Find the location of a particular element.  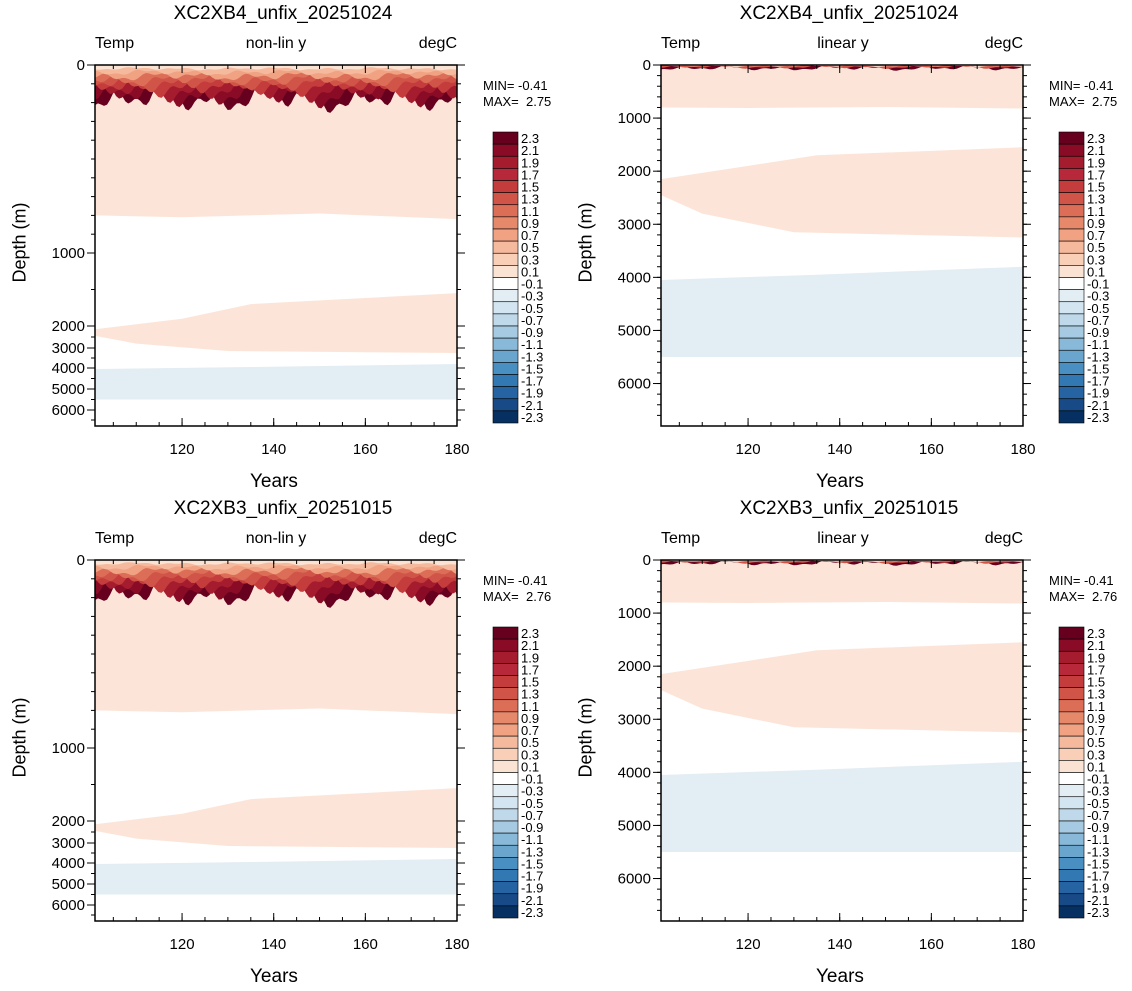

chart-title: XC2XB4_unfix_20251024 is located at coordinates (849, 13).